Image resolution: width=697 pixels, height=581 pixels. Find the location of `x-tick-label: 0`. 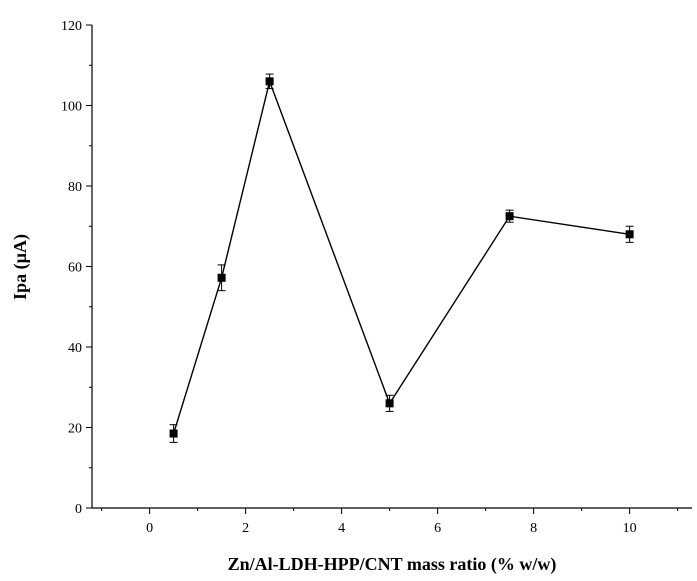

x-tick-label: 0 is located at coordinates (149, 528).